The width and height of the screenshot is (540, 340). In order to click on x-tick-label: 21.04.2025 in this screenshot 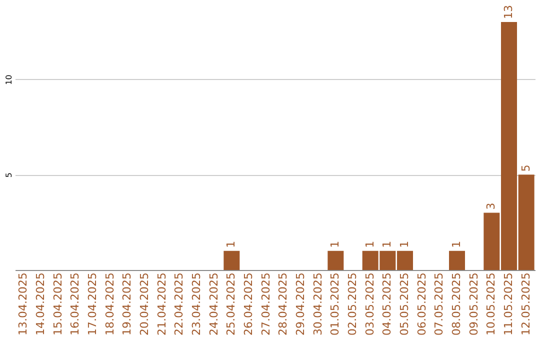, I will do `click(161, 304)`.